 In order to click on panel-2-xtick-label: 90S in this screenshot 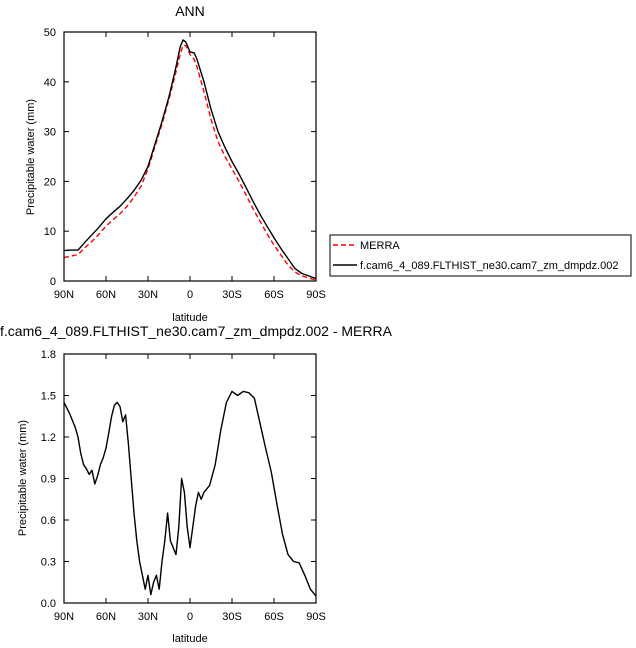, I will do `click(316, 617)`.